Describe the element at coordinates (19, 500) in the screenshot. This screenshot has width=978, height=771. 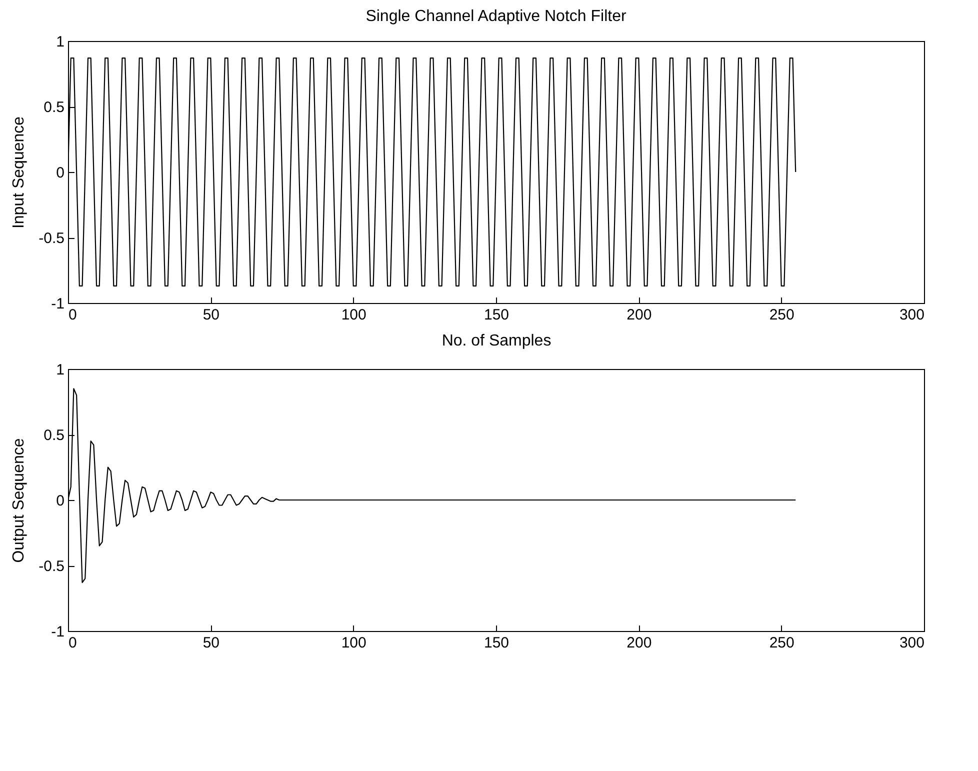
I see `y-axis-title: Output Sequence` at that location.